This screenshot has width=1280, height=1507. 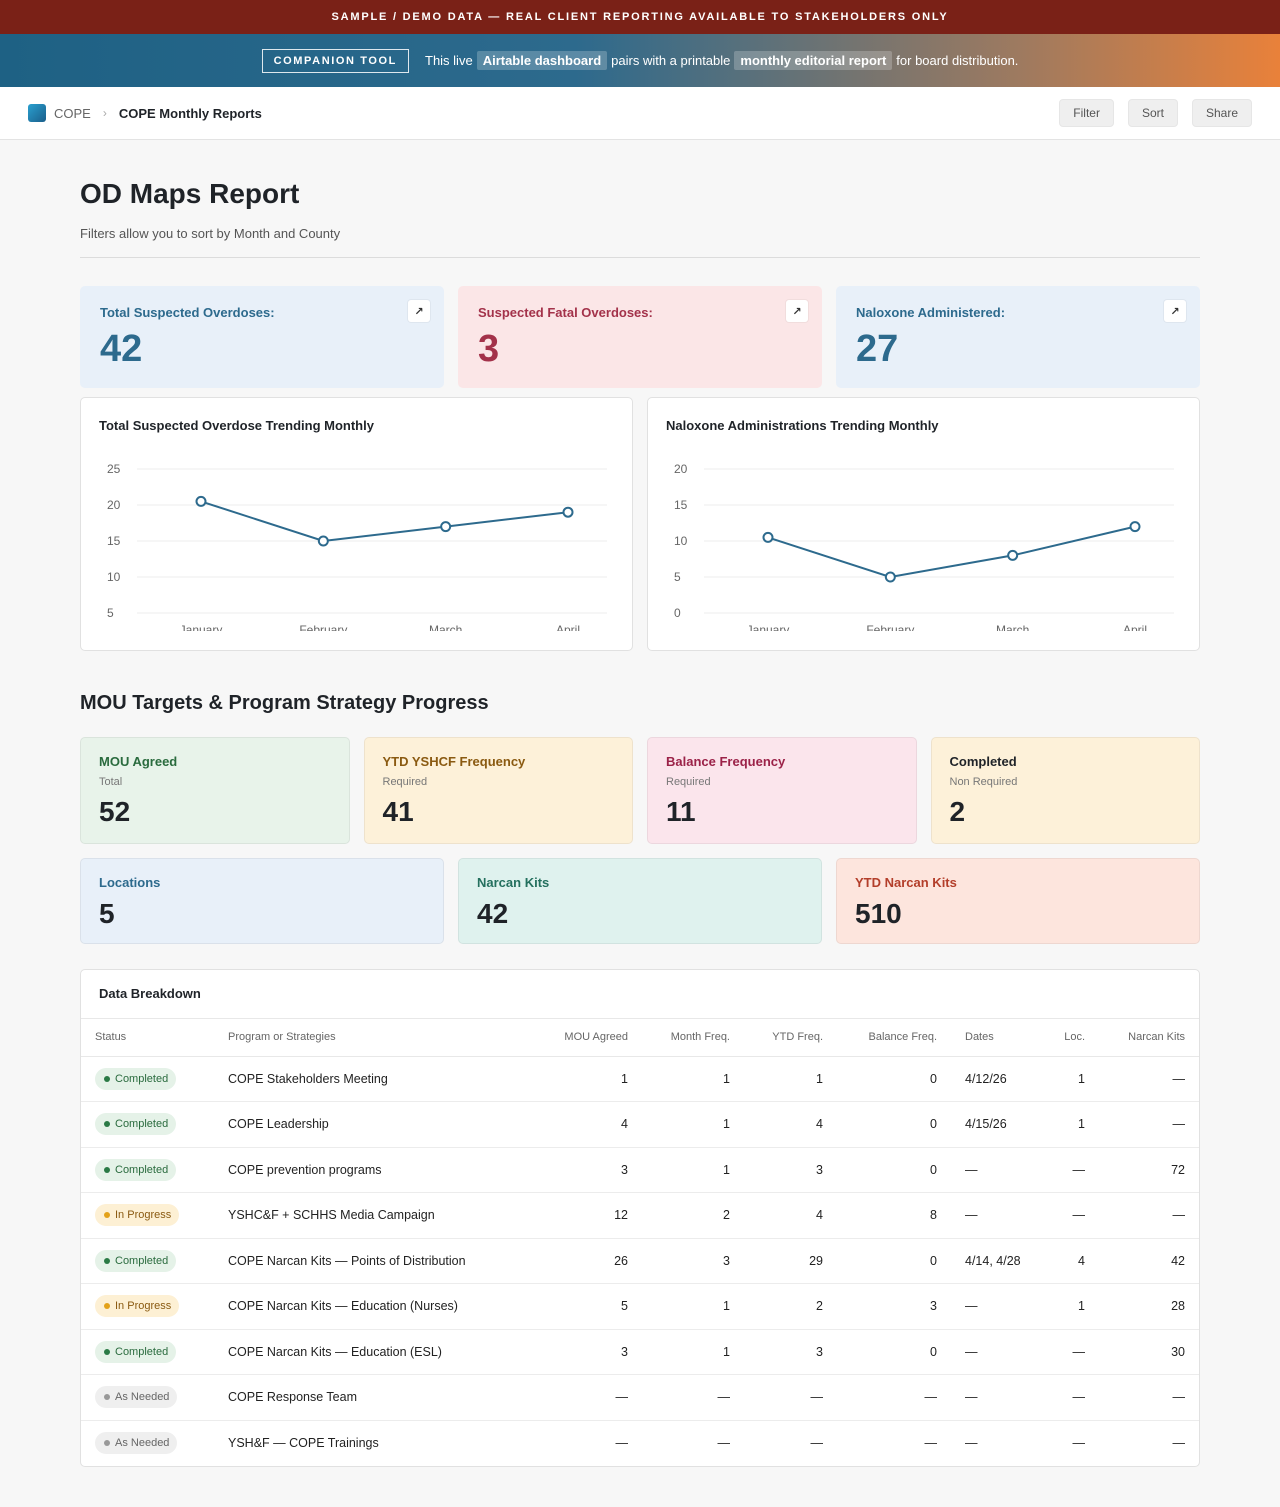 What do you see at coordinates (262, 337) in the screenshot?
I see `stat-card-total-overdoses: Total Suspected Overdoses: 42 ↗` at bounding box center [262, 337].